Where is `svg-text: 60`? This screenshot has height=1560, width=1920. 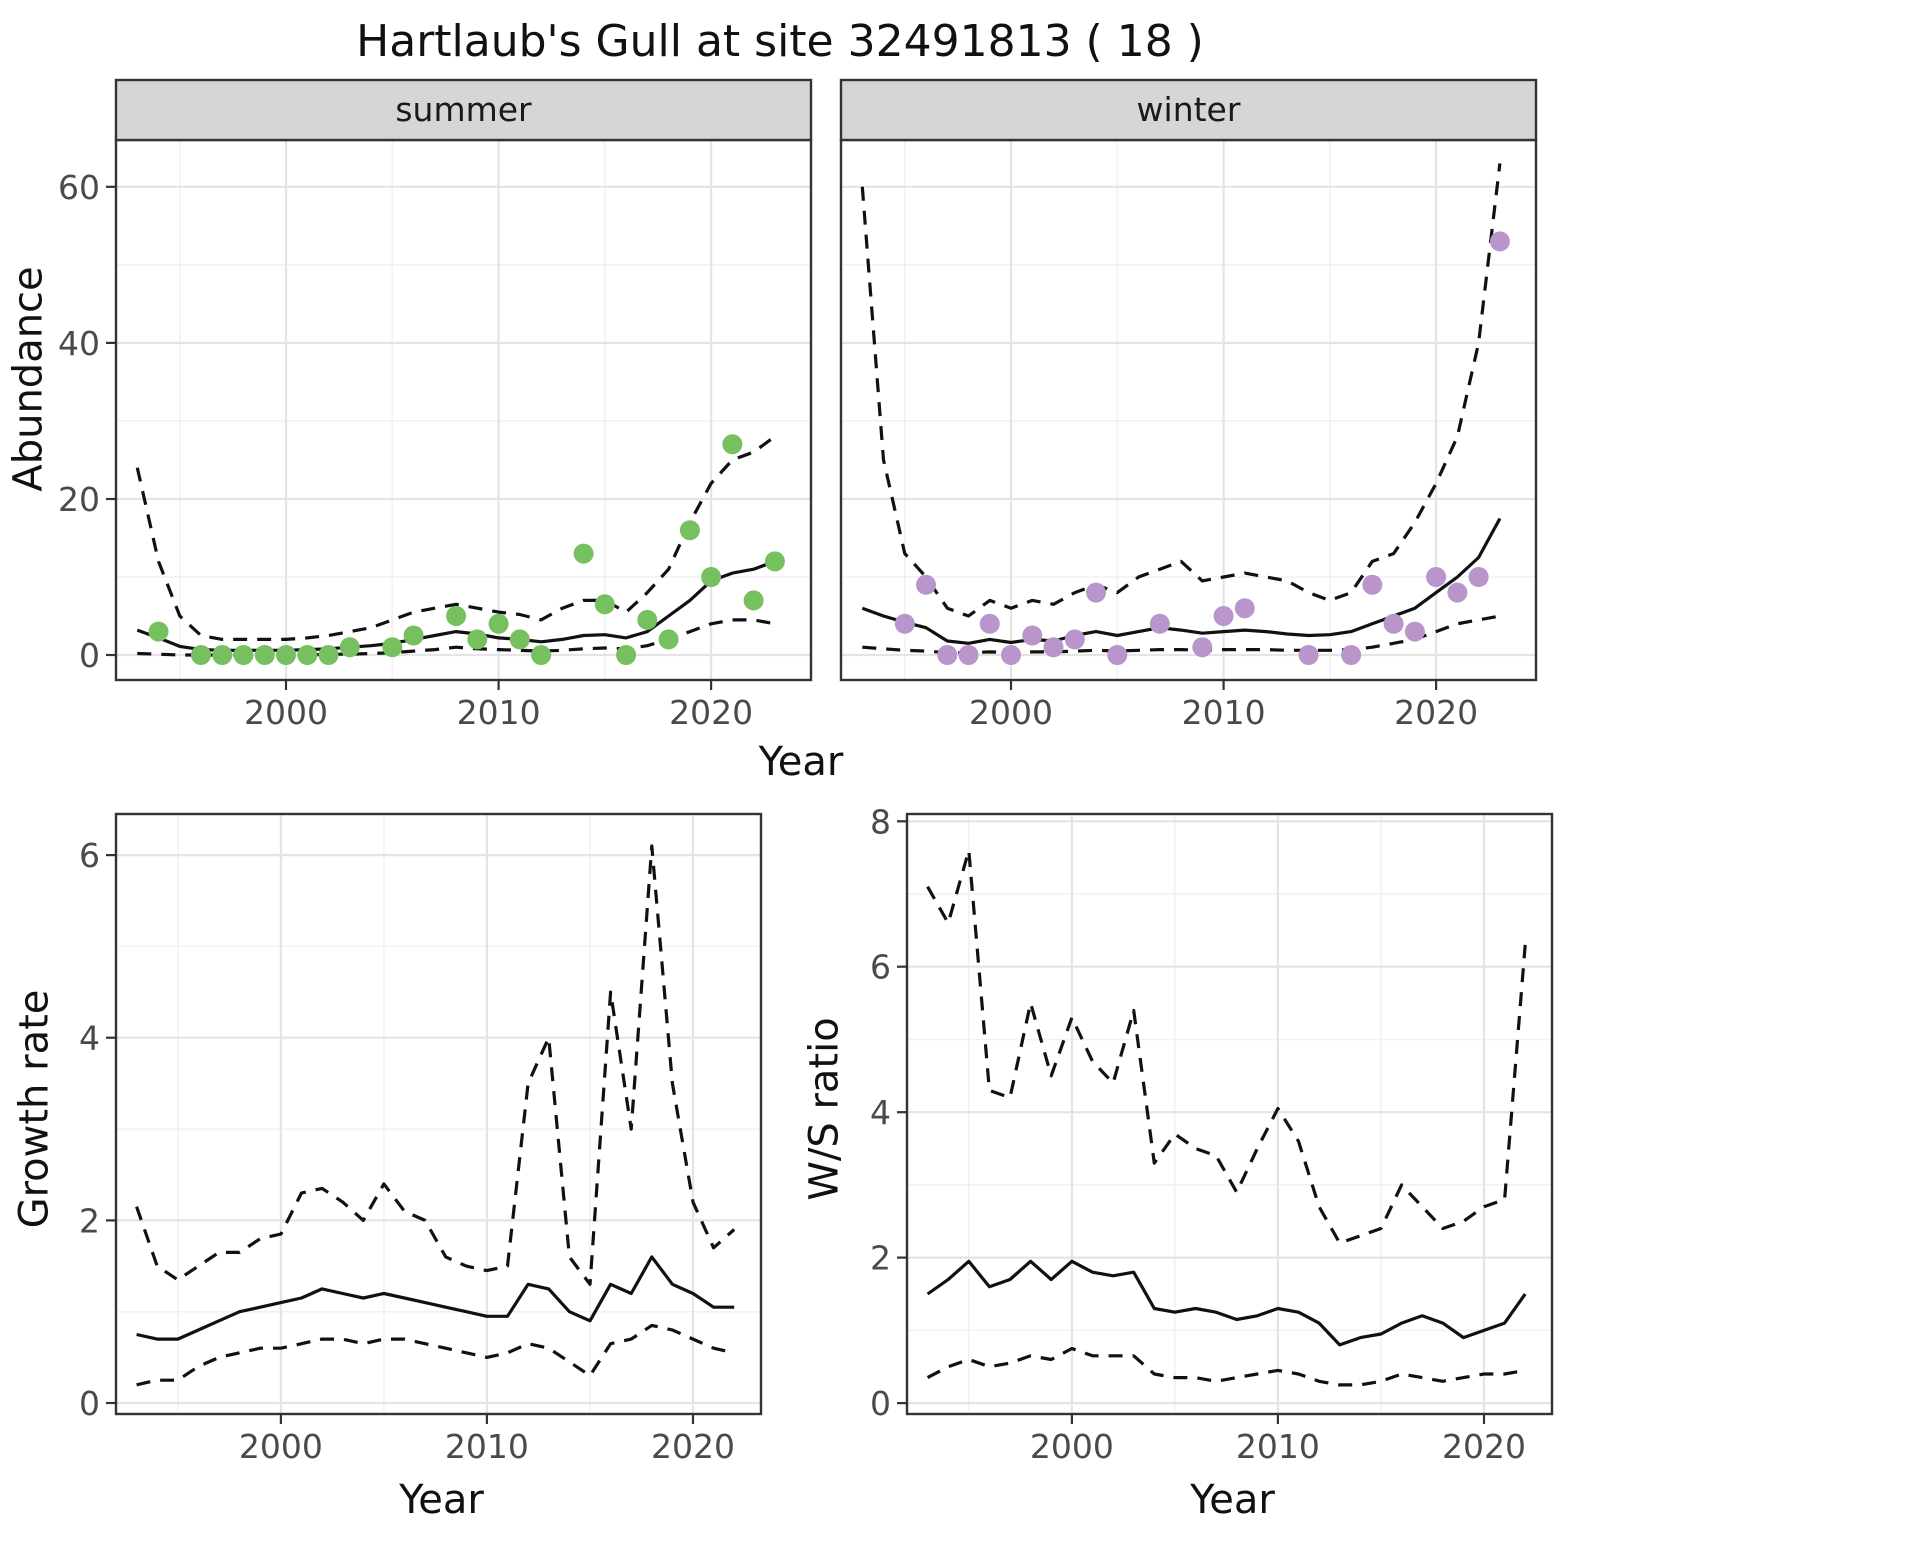
svg-text: 60 is located at coordinates (79, 187).